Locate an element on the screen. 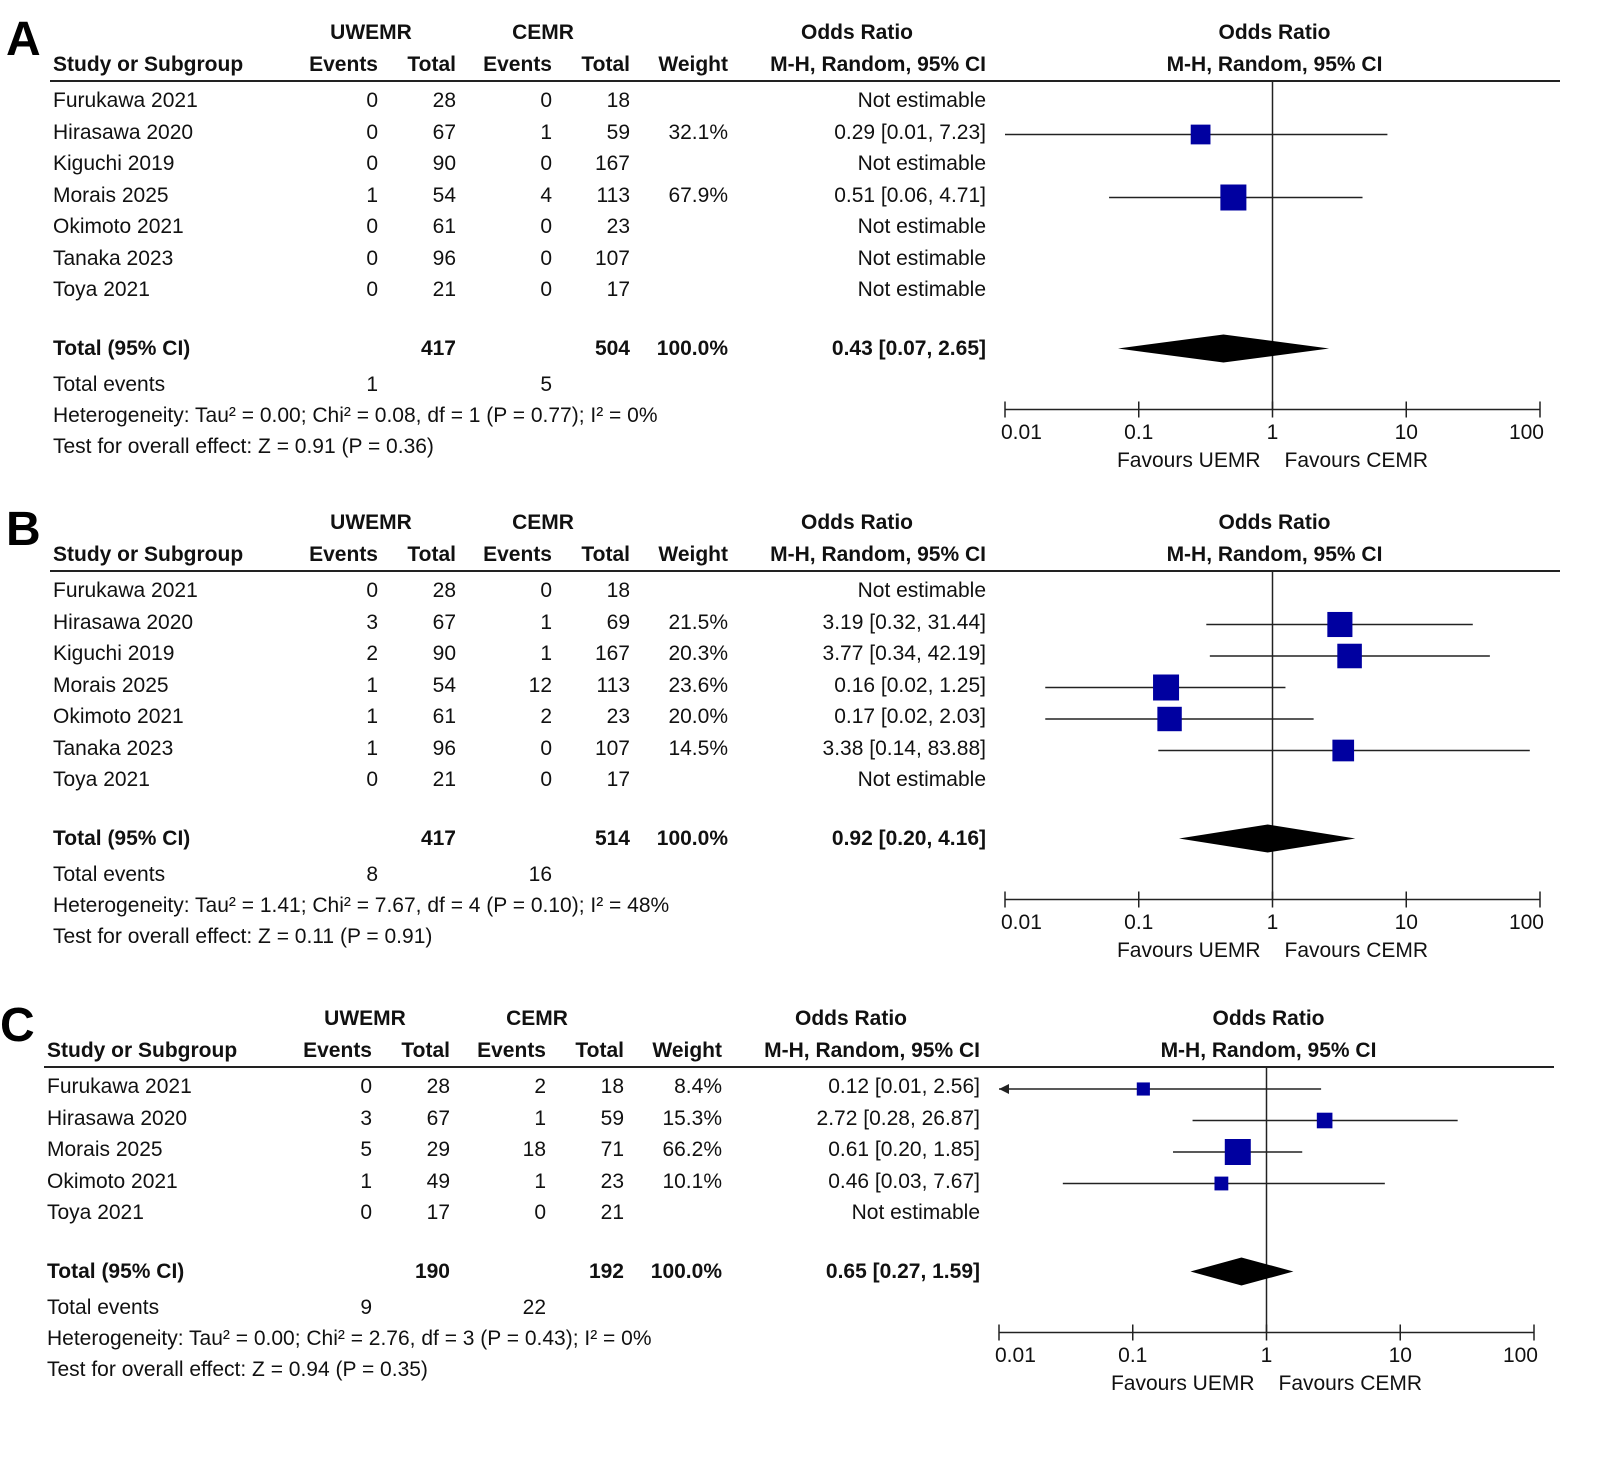 Image resolution: width=1600 pixels, height=1468 pixels. events2-cell: 2 is located at coordinates (546, 716).